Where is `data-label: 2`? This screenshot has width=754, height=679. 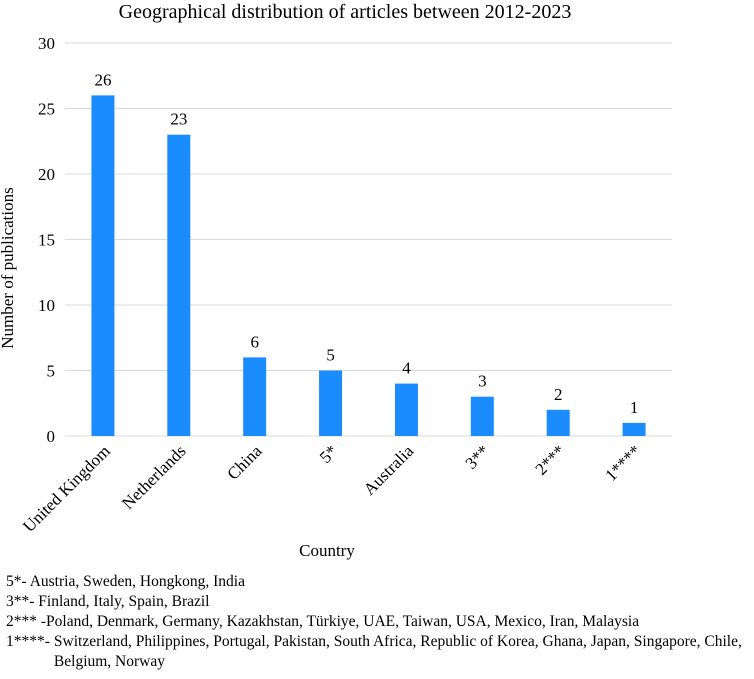 data-label: 2 is located at coordinates (558, 394).